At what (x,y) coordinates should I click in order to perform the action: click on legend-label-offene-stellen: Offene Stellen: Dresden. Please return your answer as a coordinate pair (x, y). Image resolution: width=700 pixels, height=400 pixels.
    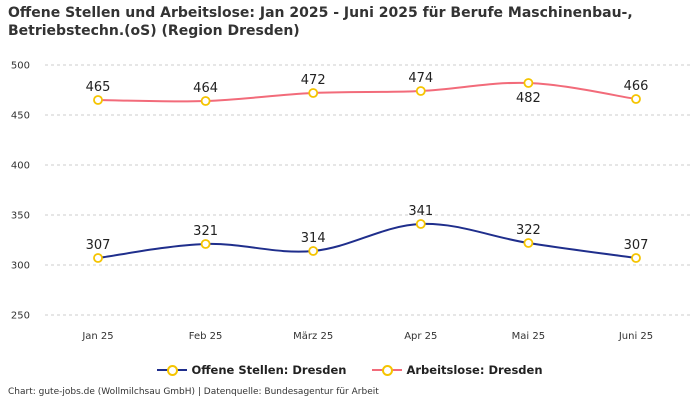
    Looking at the image, I should click on (269, 370).